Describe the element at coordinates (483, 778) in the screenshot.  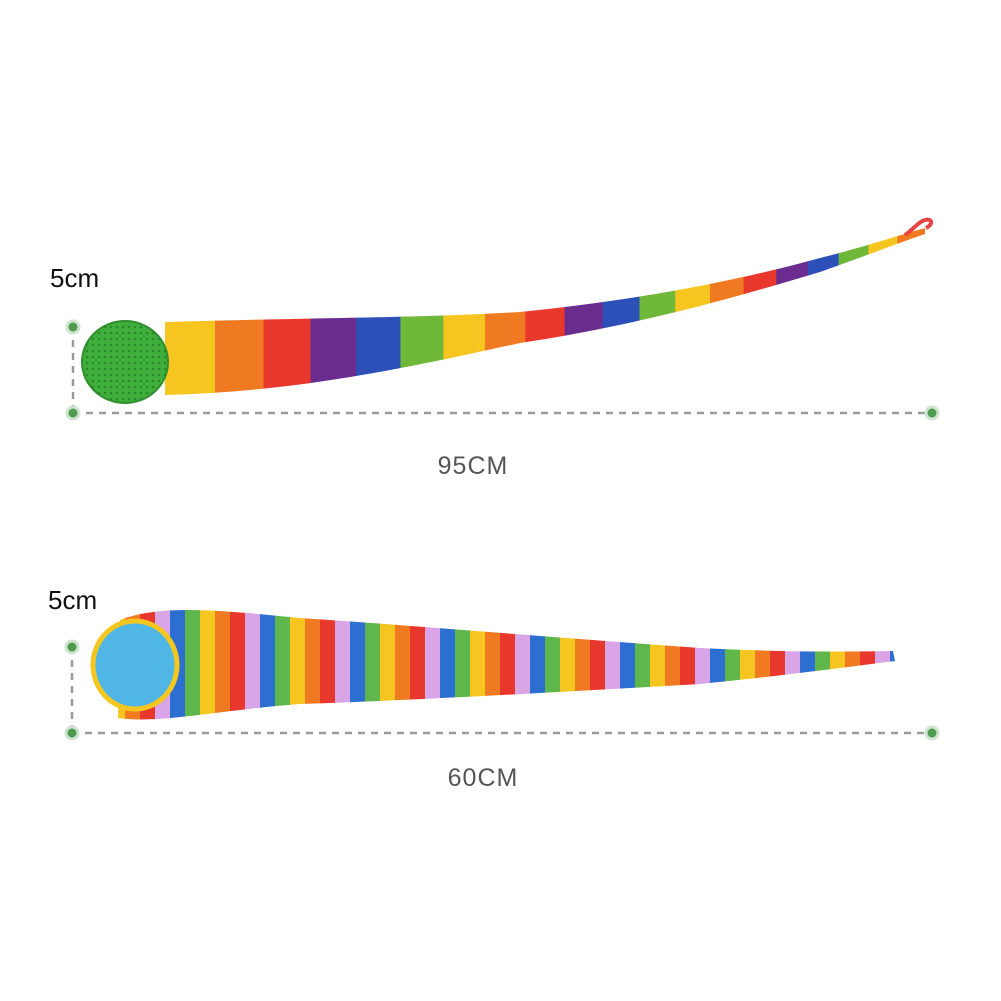
I see `length-label: 60CM` at that location.